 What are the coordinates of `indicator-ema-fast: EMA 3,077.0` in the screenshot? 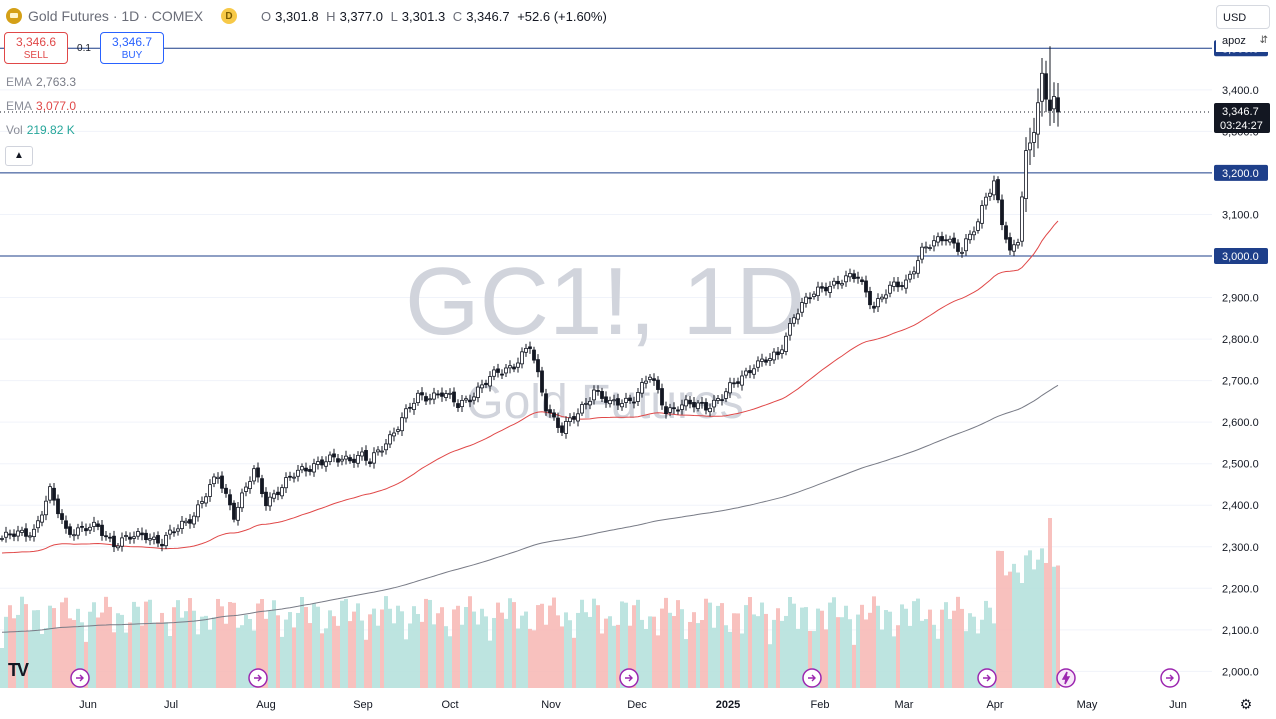 It's located at (41, 106).